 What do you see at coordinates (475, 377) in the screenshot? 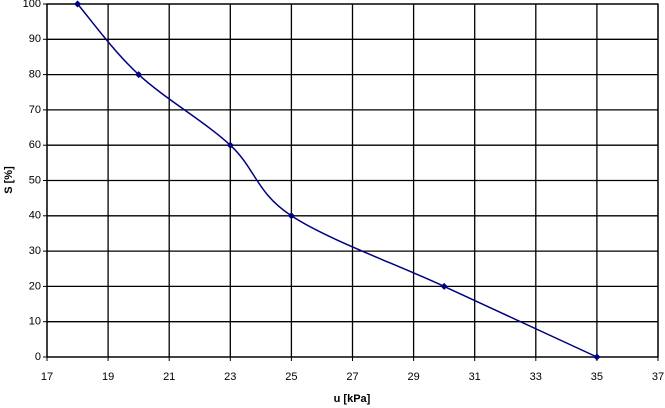
I see `x-tick-label: 31` at bounding box center [475, 377].